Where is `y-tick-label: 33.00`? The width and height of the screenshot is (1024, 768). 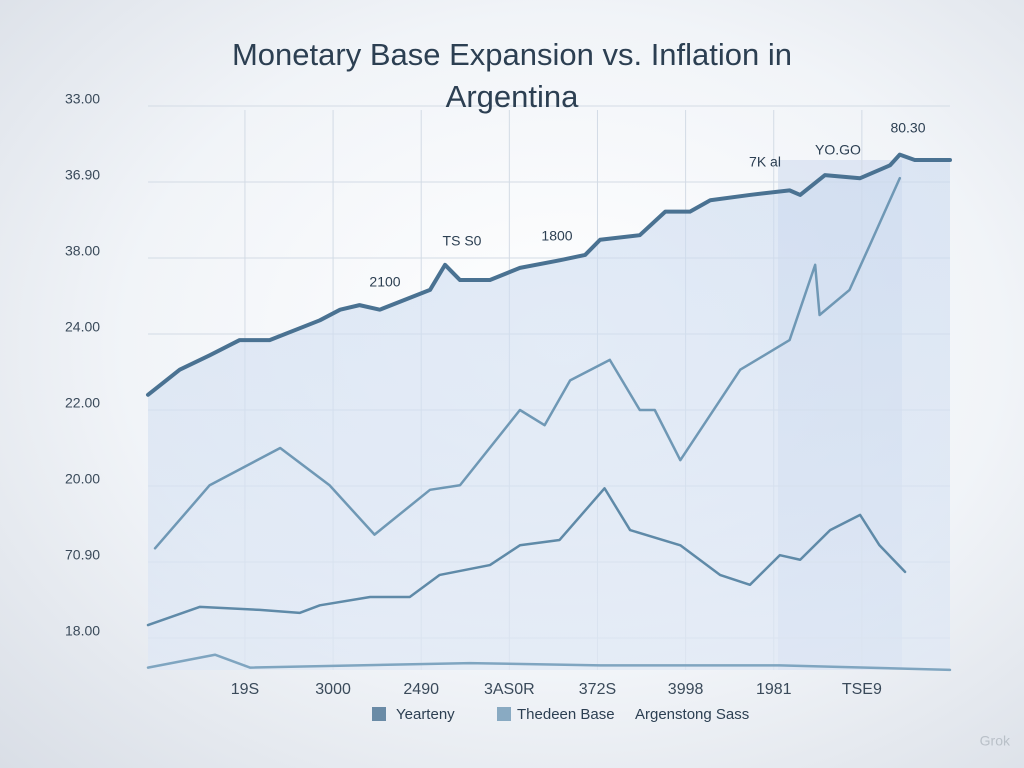
y-tick-label: 33.00 is located at coordinates (82, 99).